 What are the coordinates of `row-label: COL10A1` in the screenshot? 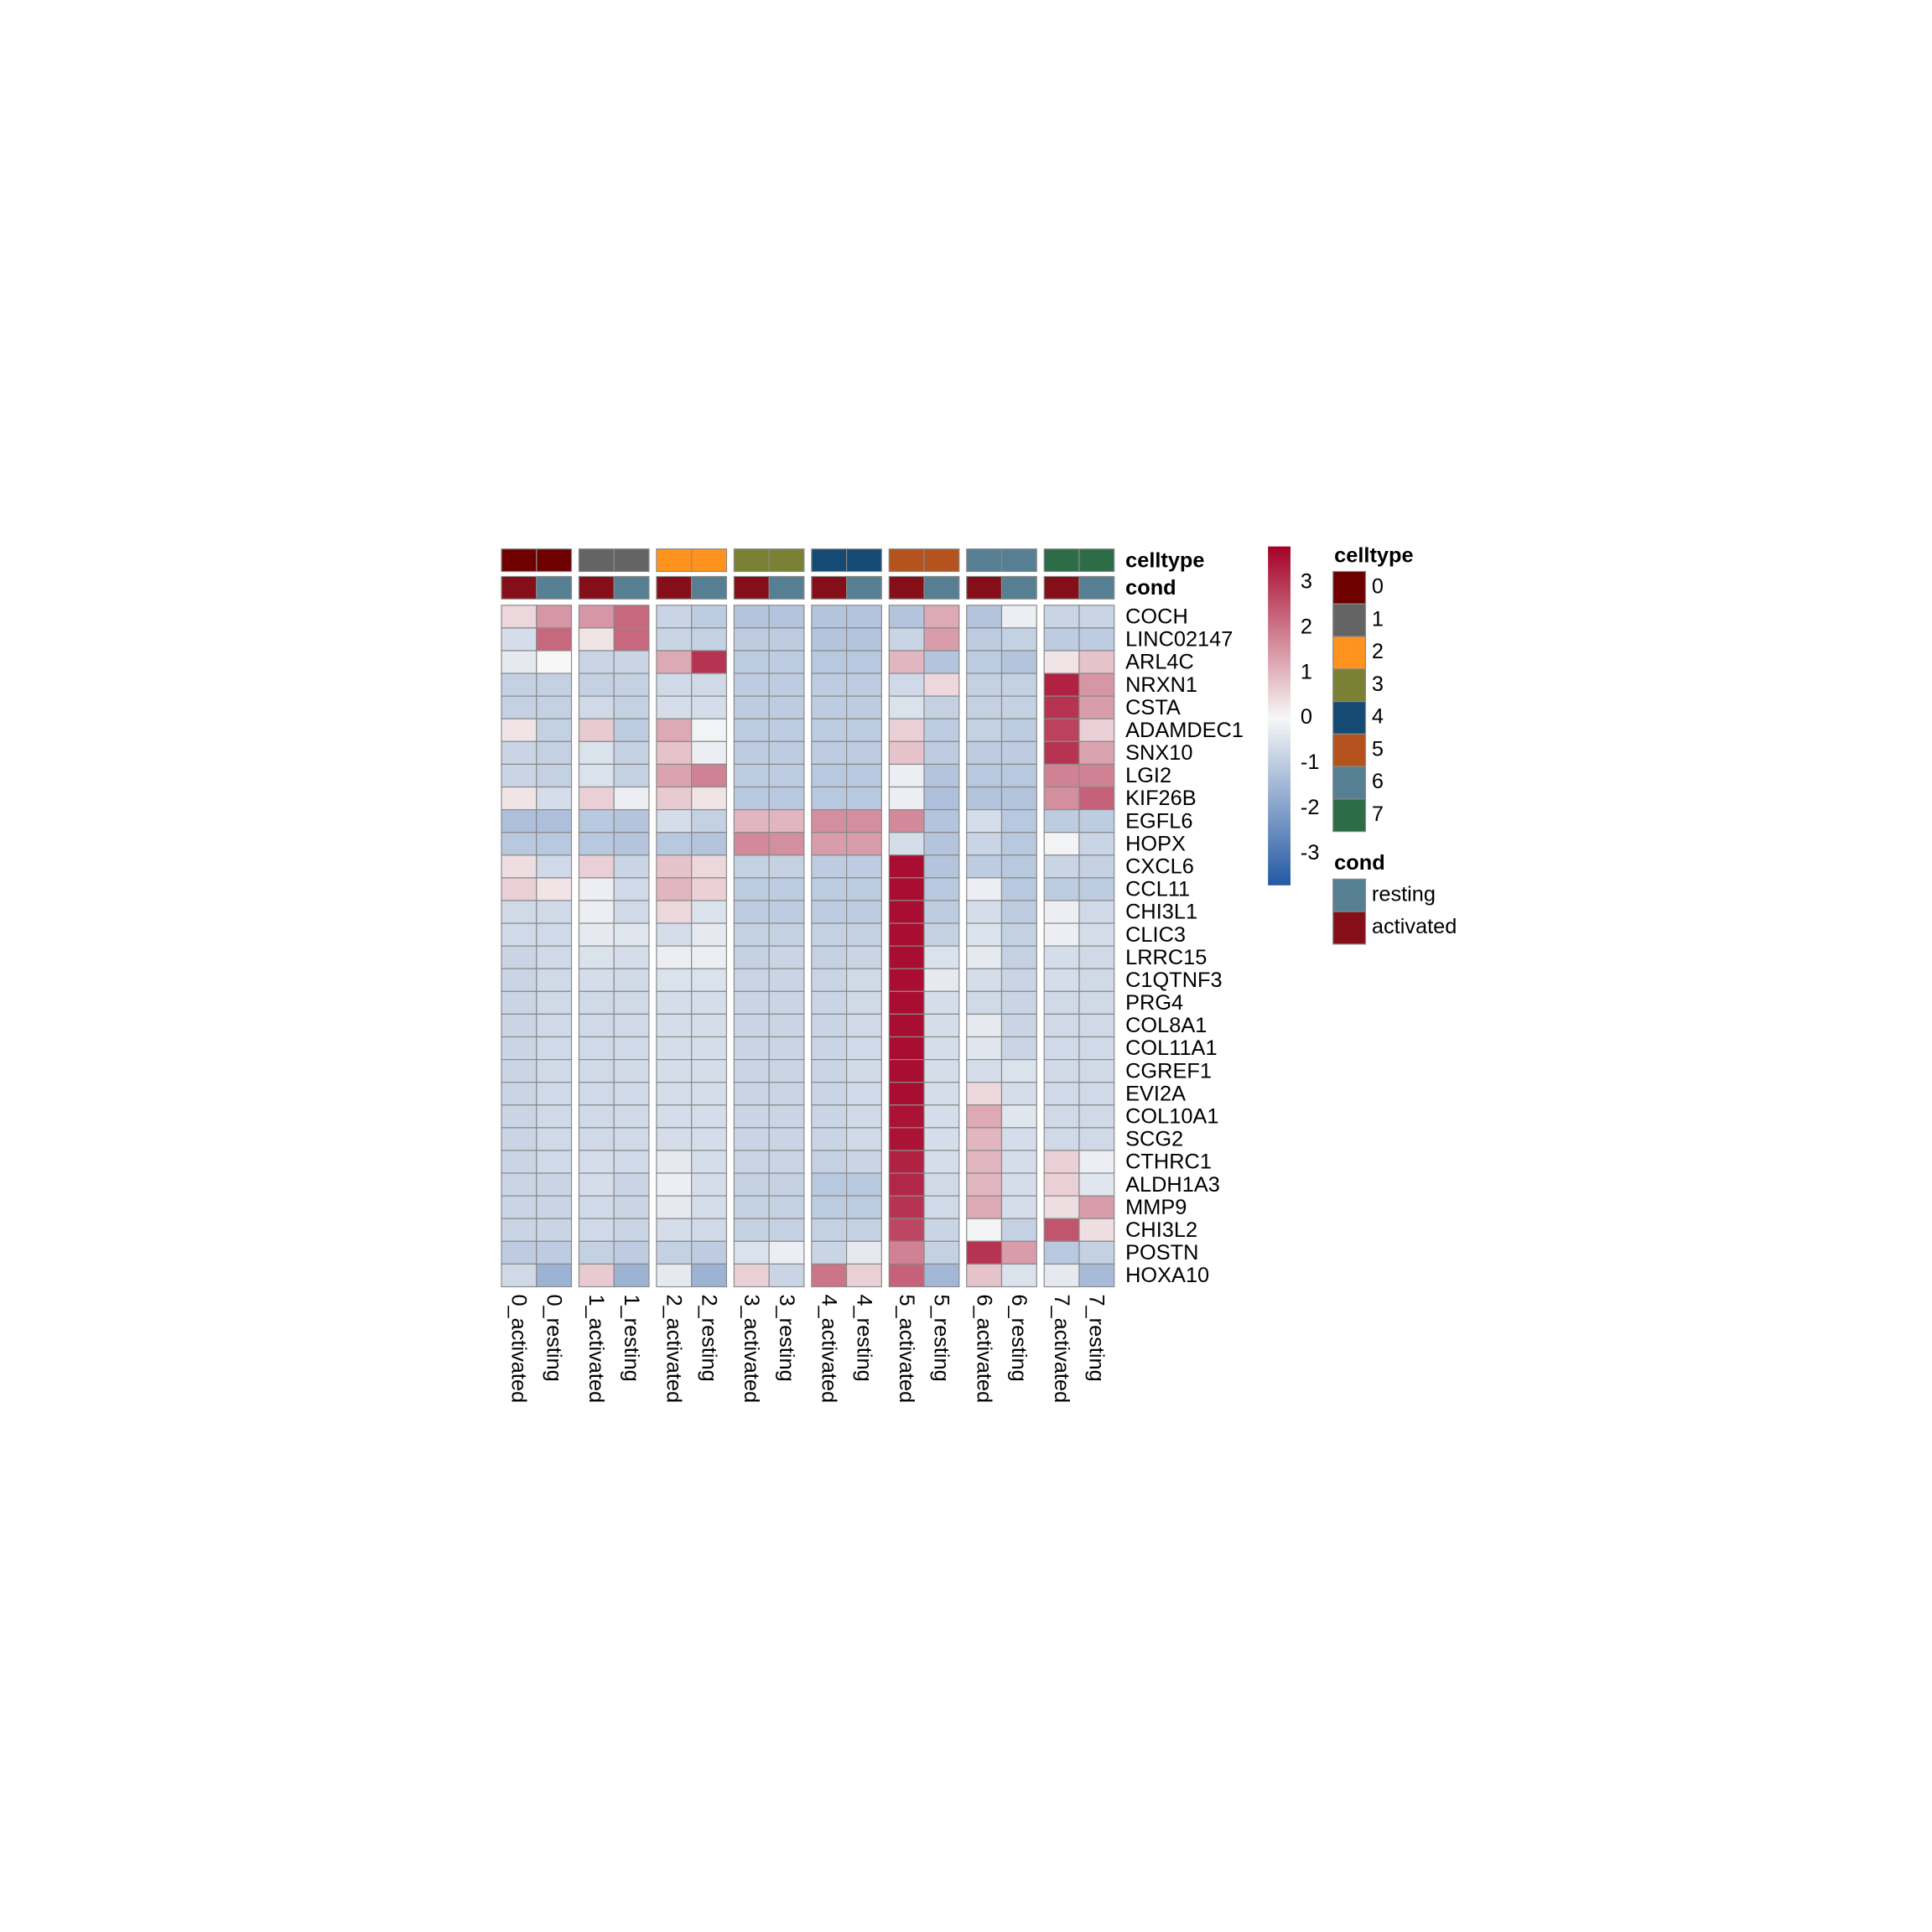 It's located at (1171, 1117).